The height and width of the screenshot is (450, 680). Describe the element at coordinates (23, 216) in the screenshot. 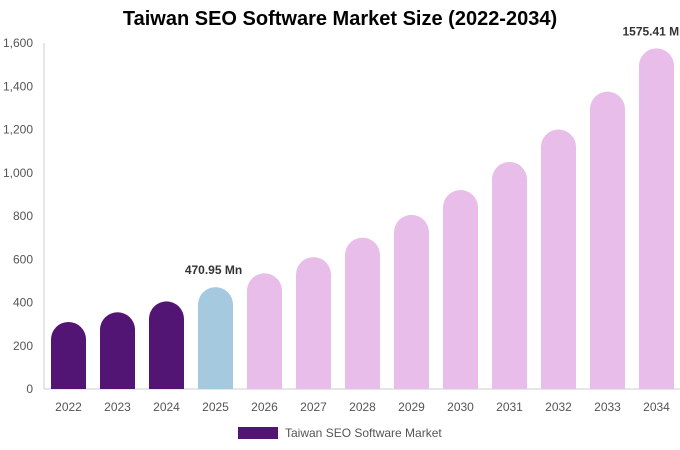

I see `y-tick-label: 800` at that location.